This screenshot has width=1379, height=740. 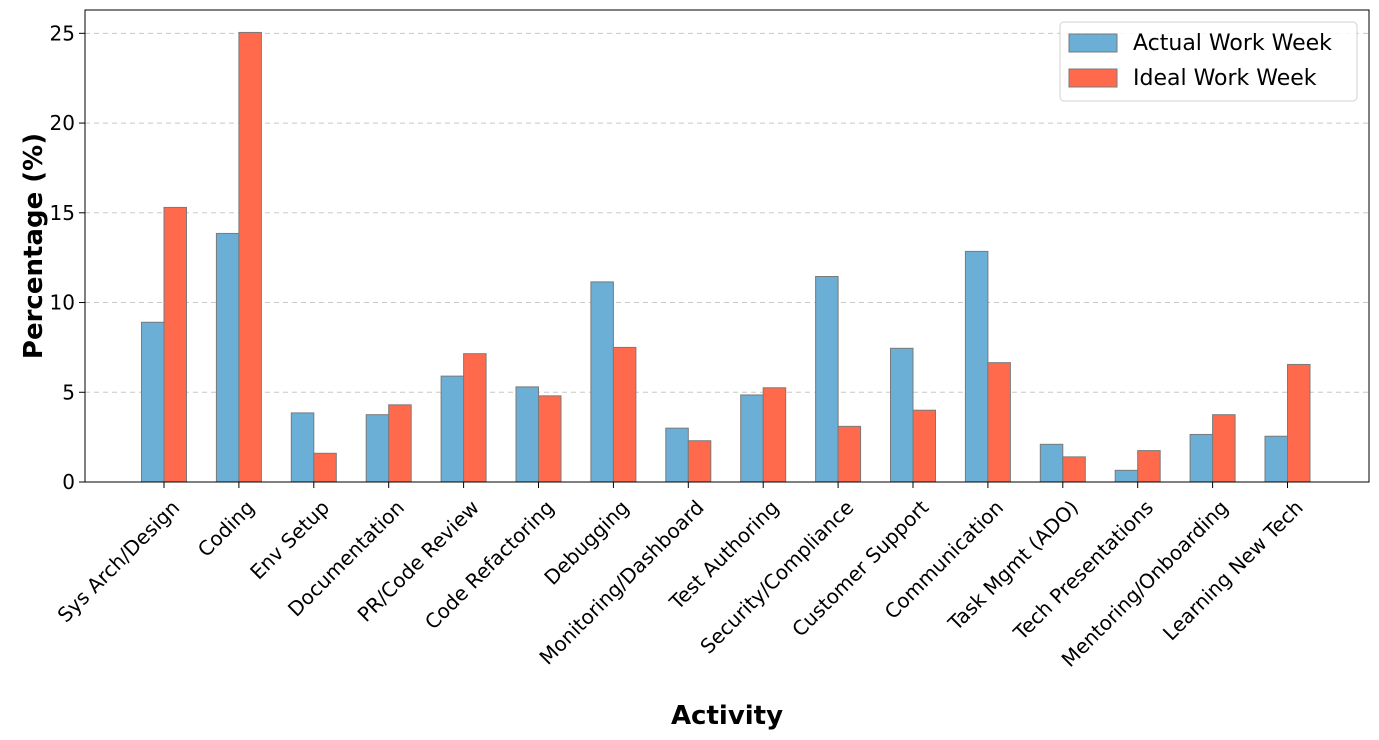 I want to click on legend: Actual Work Week Ideal Work Week, so click(x=1208, y=61).